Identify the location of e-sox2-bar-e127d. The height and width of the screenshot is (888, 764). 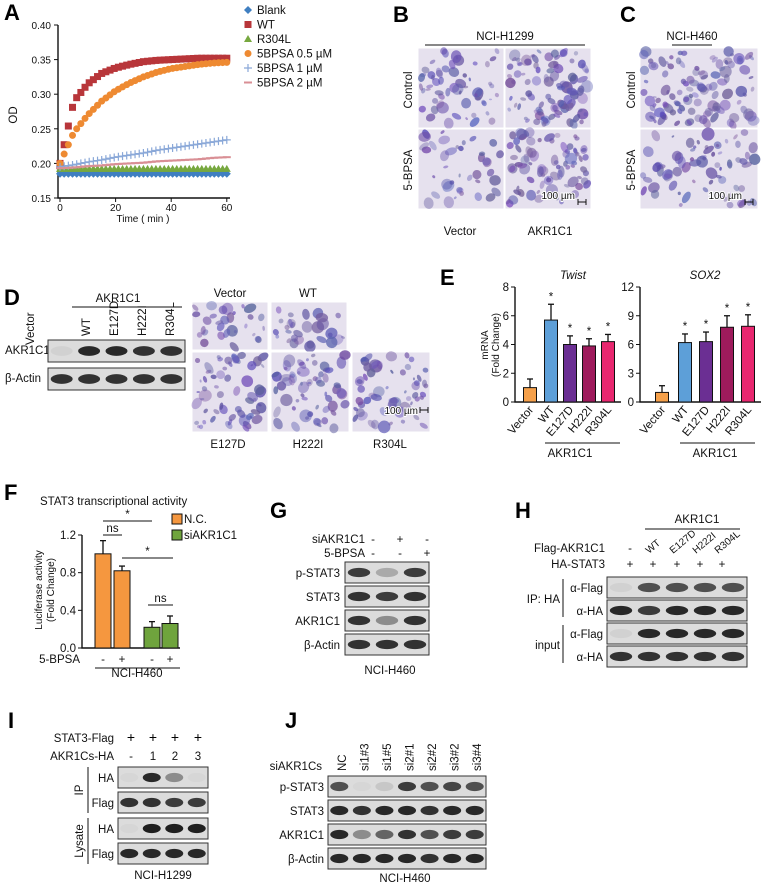
(706, 372).